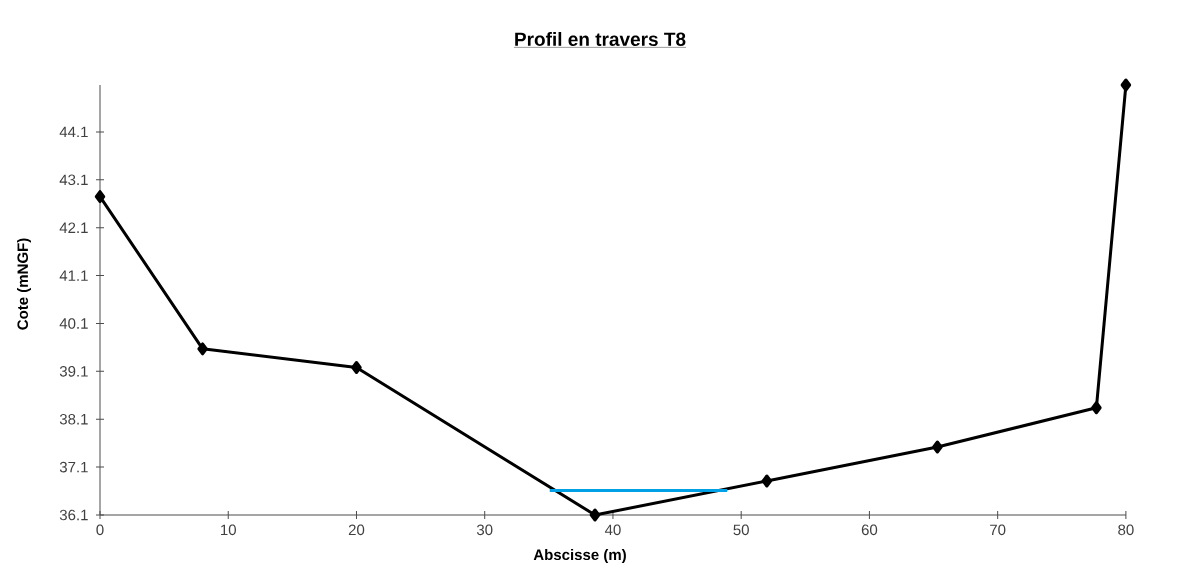 The image size is (1204, 584). What do you see at coordinates (100, 530) in the screenshot?
I see `x-tick-label: 0` at bounding box center [100, 530].